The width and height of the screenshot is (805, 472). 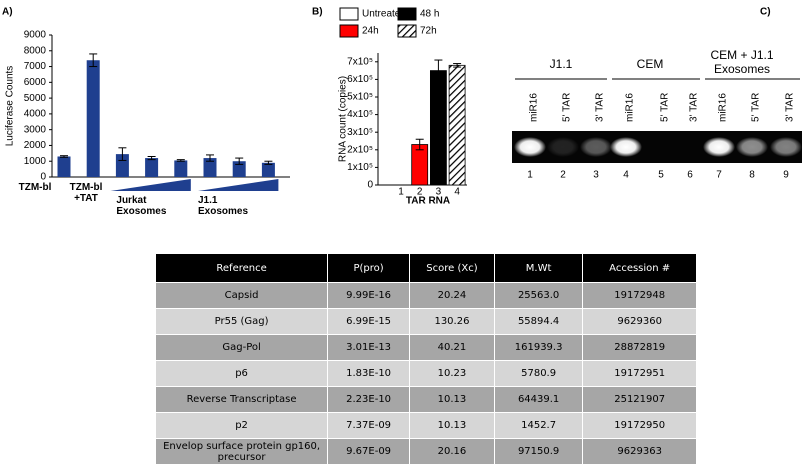 I want to click on y-tick-label: 2x10⁵, so click(x=360, y=149).